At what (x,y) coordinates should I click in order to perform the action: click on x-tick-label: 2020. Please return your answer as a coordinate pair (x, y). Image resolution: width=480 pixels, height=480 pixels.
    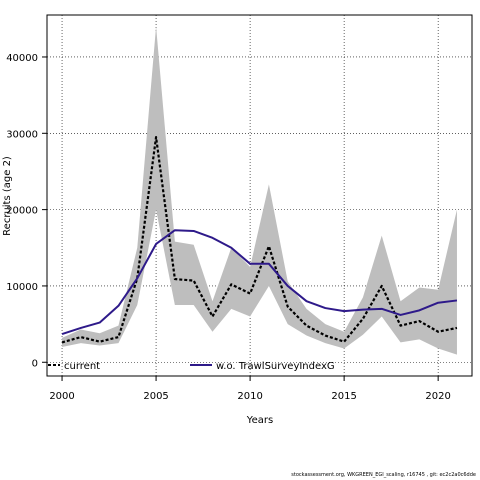
    Looking at the image, I should click on (437, 396).